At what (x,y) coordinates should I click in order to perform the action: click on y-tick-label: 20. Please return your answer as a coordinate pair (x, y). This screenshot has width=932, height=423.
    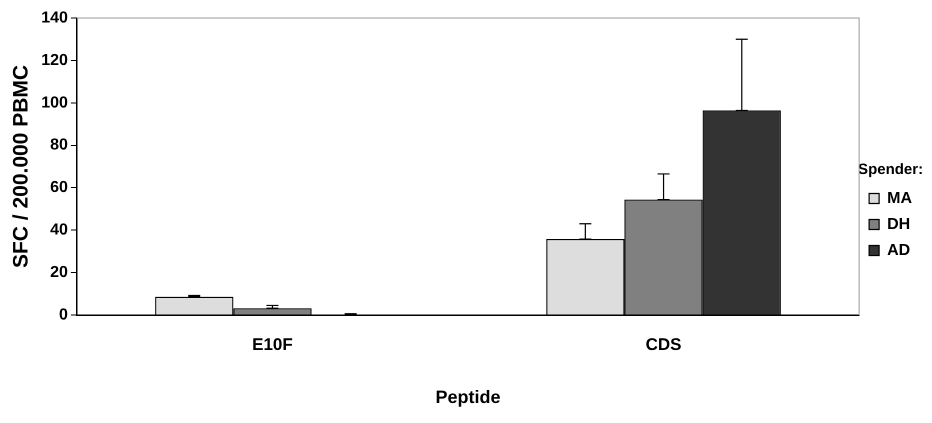
    Looking at the image, I should click on (59, 272).